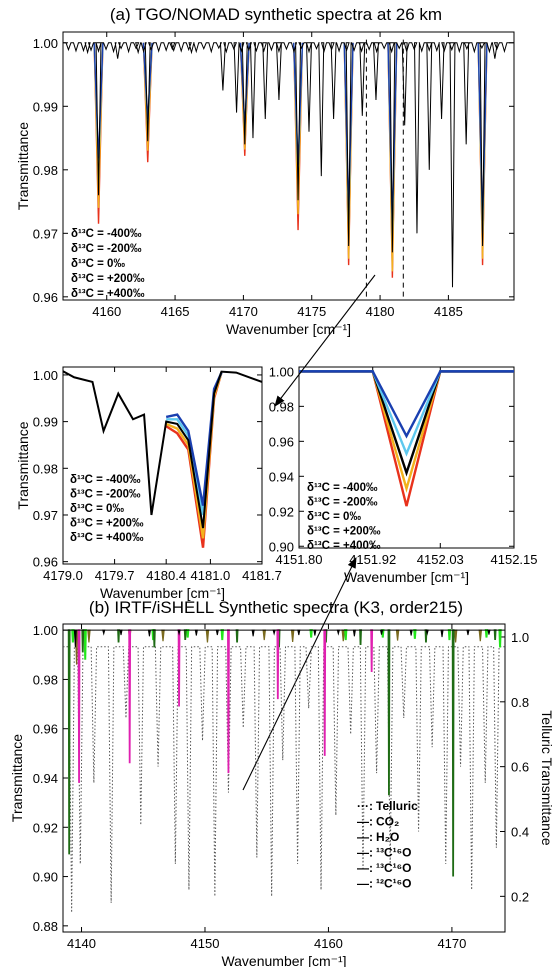  Describe the element at coordinates (107, 538) in the screenshot. I see `panel-zoom-left-legend-entry: δ¹³C = +400‰` at that location.